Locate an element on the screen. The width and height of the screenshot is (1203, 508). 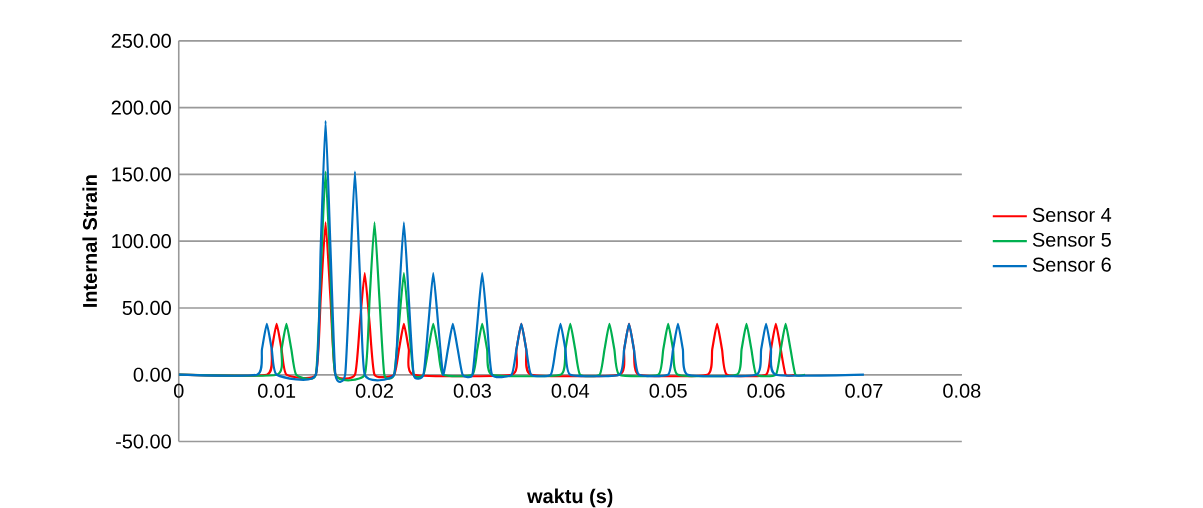
x-tick-label: 0.03 is located at coordinates (472, 390).